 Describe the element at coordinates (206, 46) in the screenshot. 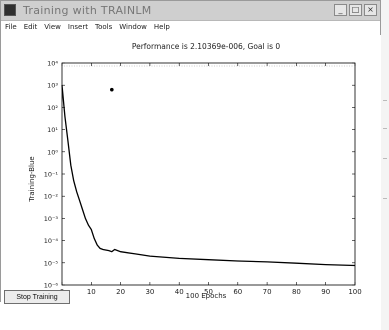

I see `chart-title: Performance is 2.10369e-006, Goal is 0` at that location.